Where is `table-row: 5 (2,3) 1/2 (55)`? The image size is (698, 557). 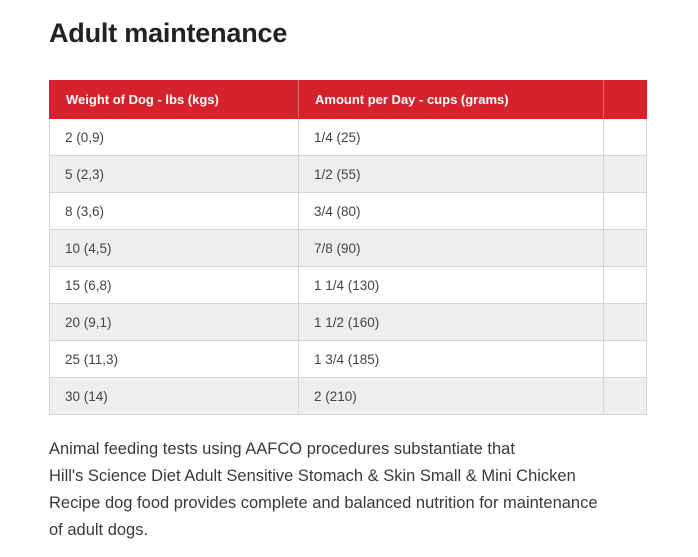
table-row: 5 (2,3) 1/2 (55) is located at coordinates (348, 174).